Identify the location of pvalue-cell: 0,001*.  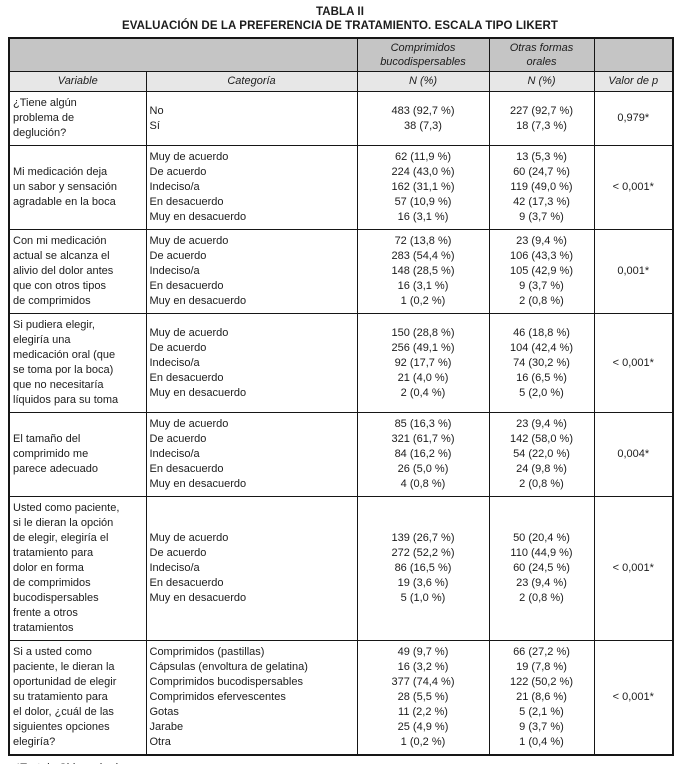
(633, 271).